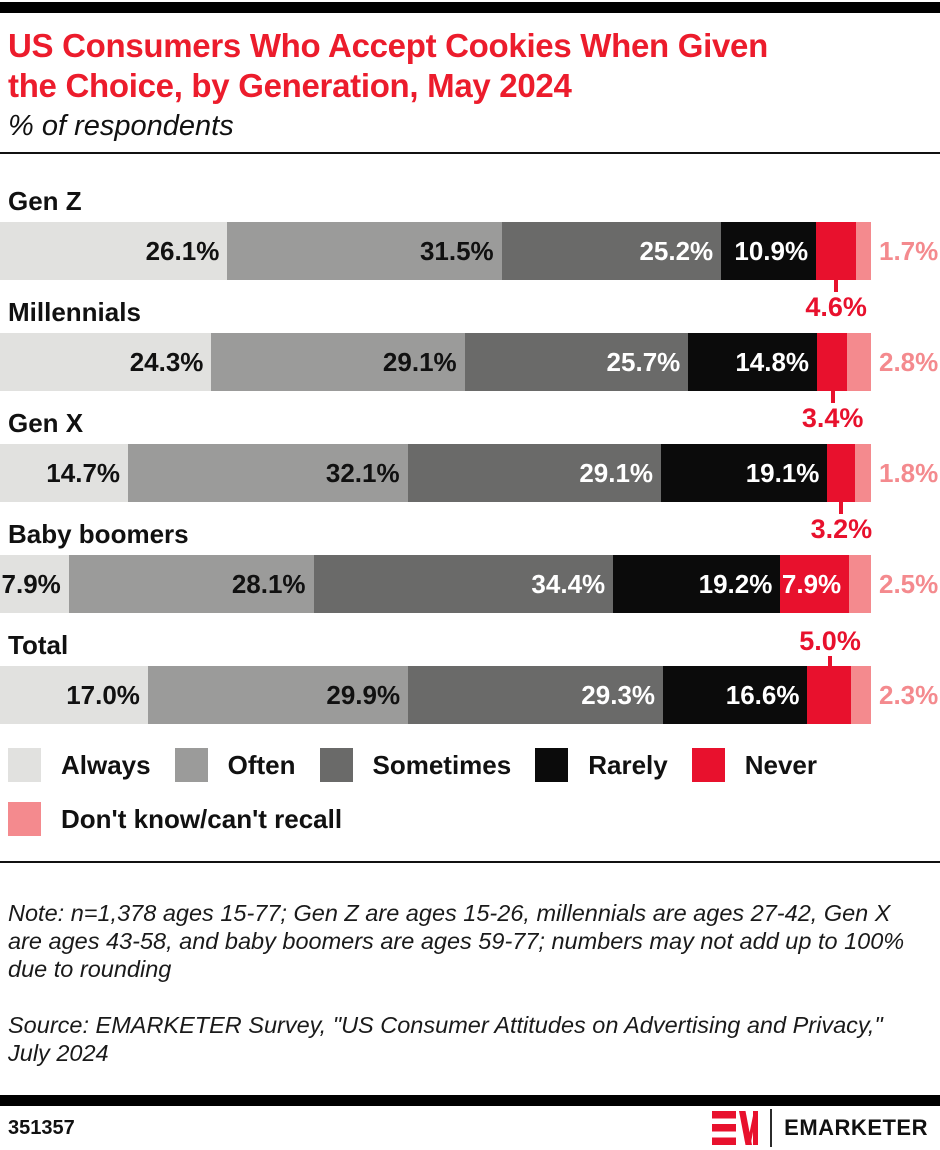 The width and height of the screenshot is (940, 1150). What do you see at coordinates (456, 250) in the screenshot?
I see `bar-value-label: 31.5%` at bounding box center [456, 250].